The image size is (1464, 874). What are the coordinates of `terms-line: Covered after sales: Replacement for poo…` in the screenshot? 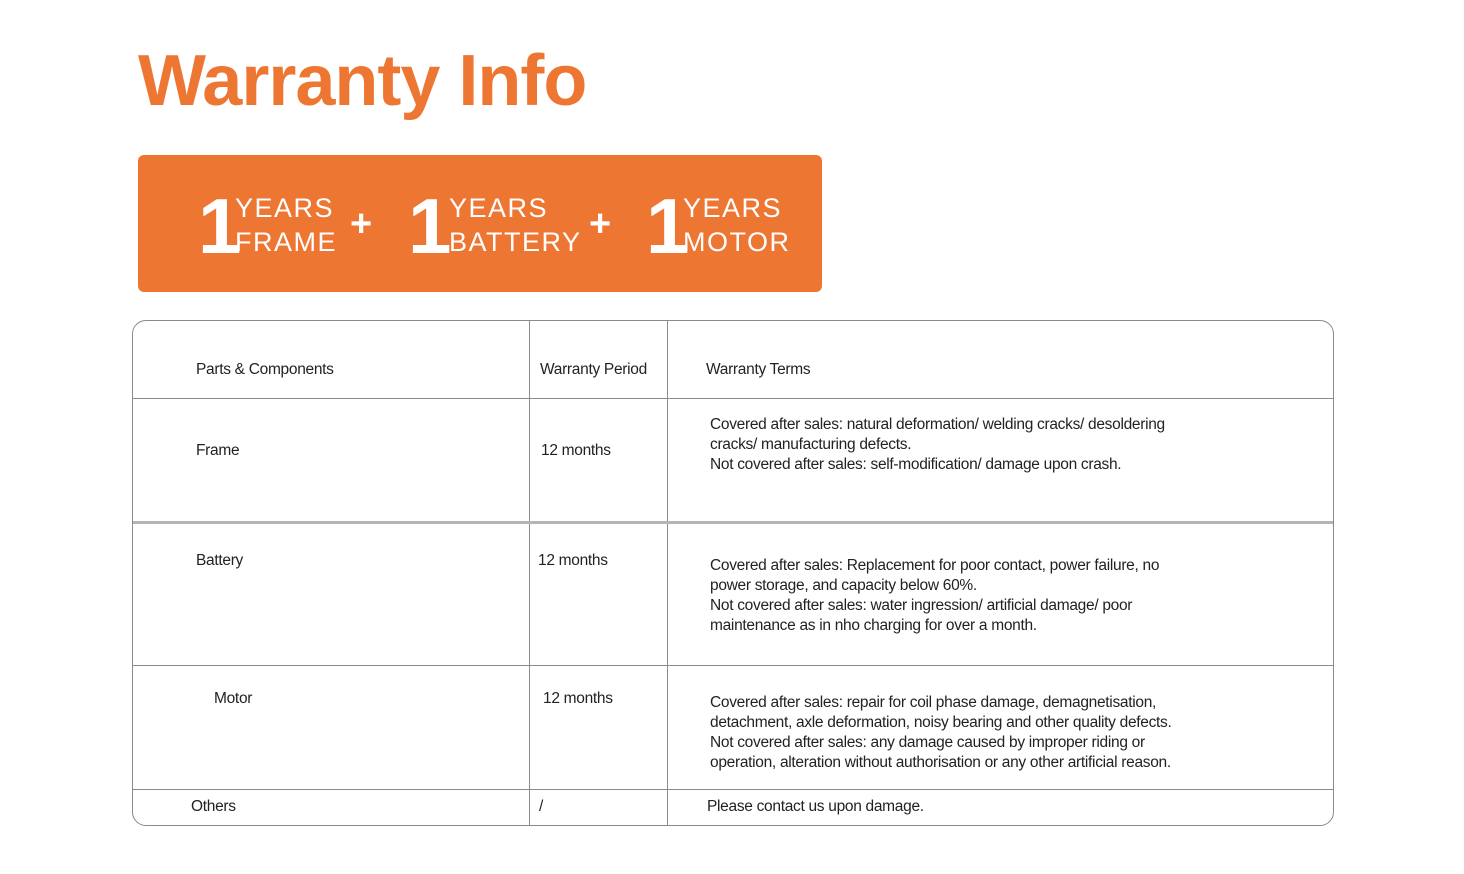 It's located at (935, 565).